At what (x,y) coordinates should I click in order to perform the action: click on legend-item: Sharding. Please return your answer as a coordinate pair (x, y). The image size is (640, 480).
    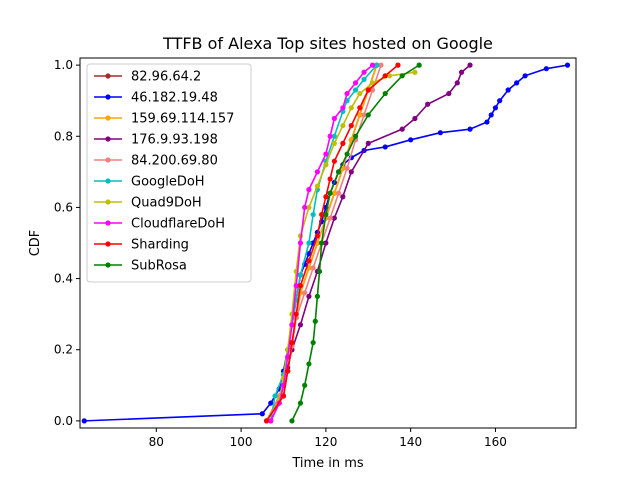
    Looking at the image, I should click on (141, 245).